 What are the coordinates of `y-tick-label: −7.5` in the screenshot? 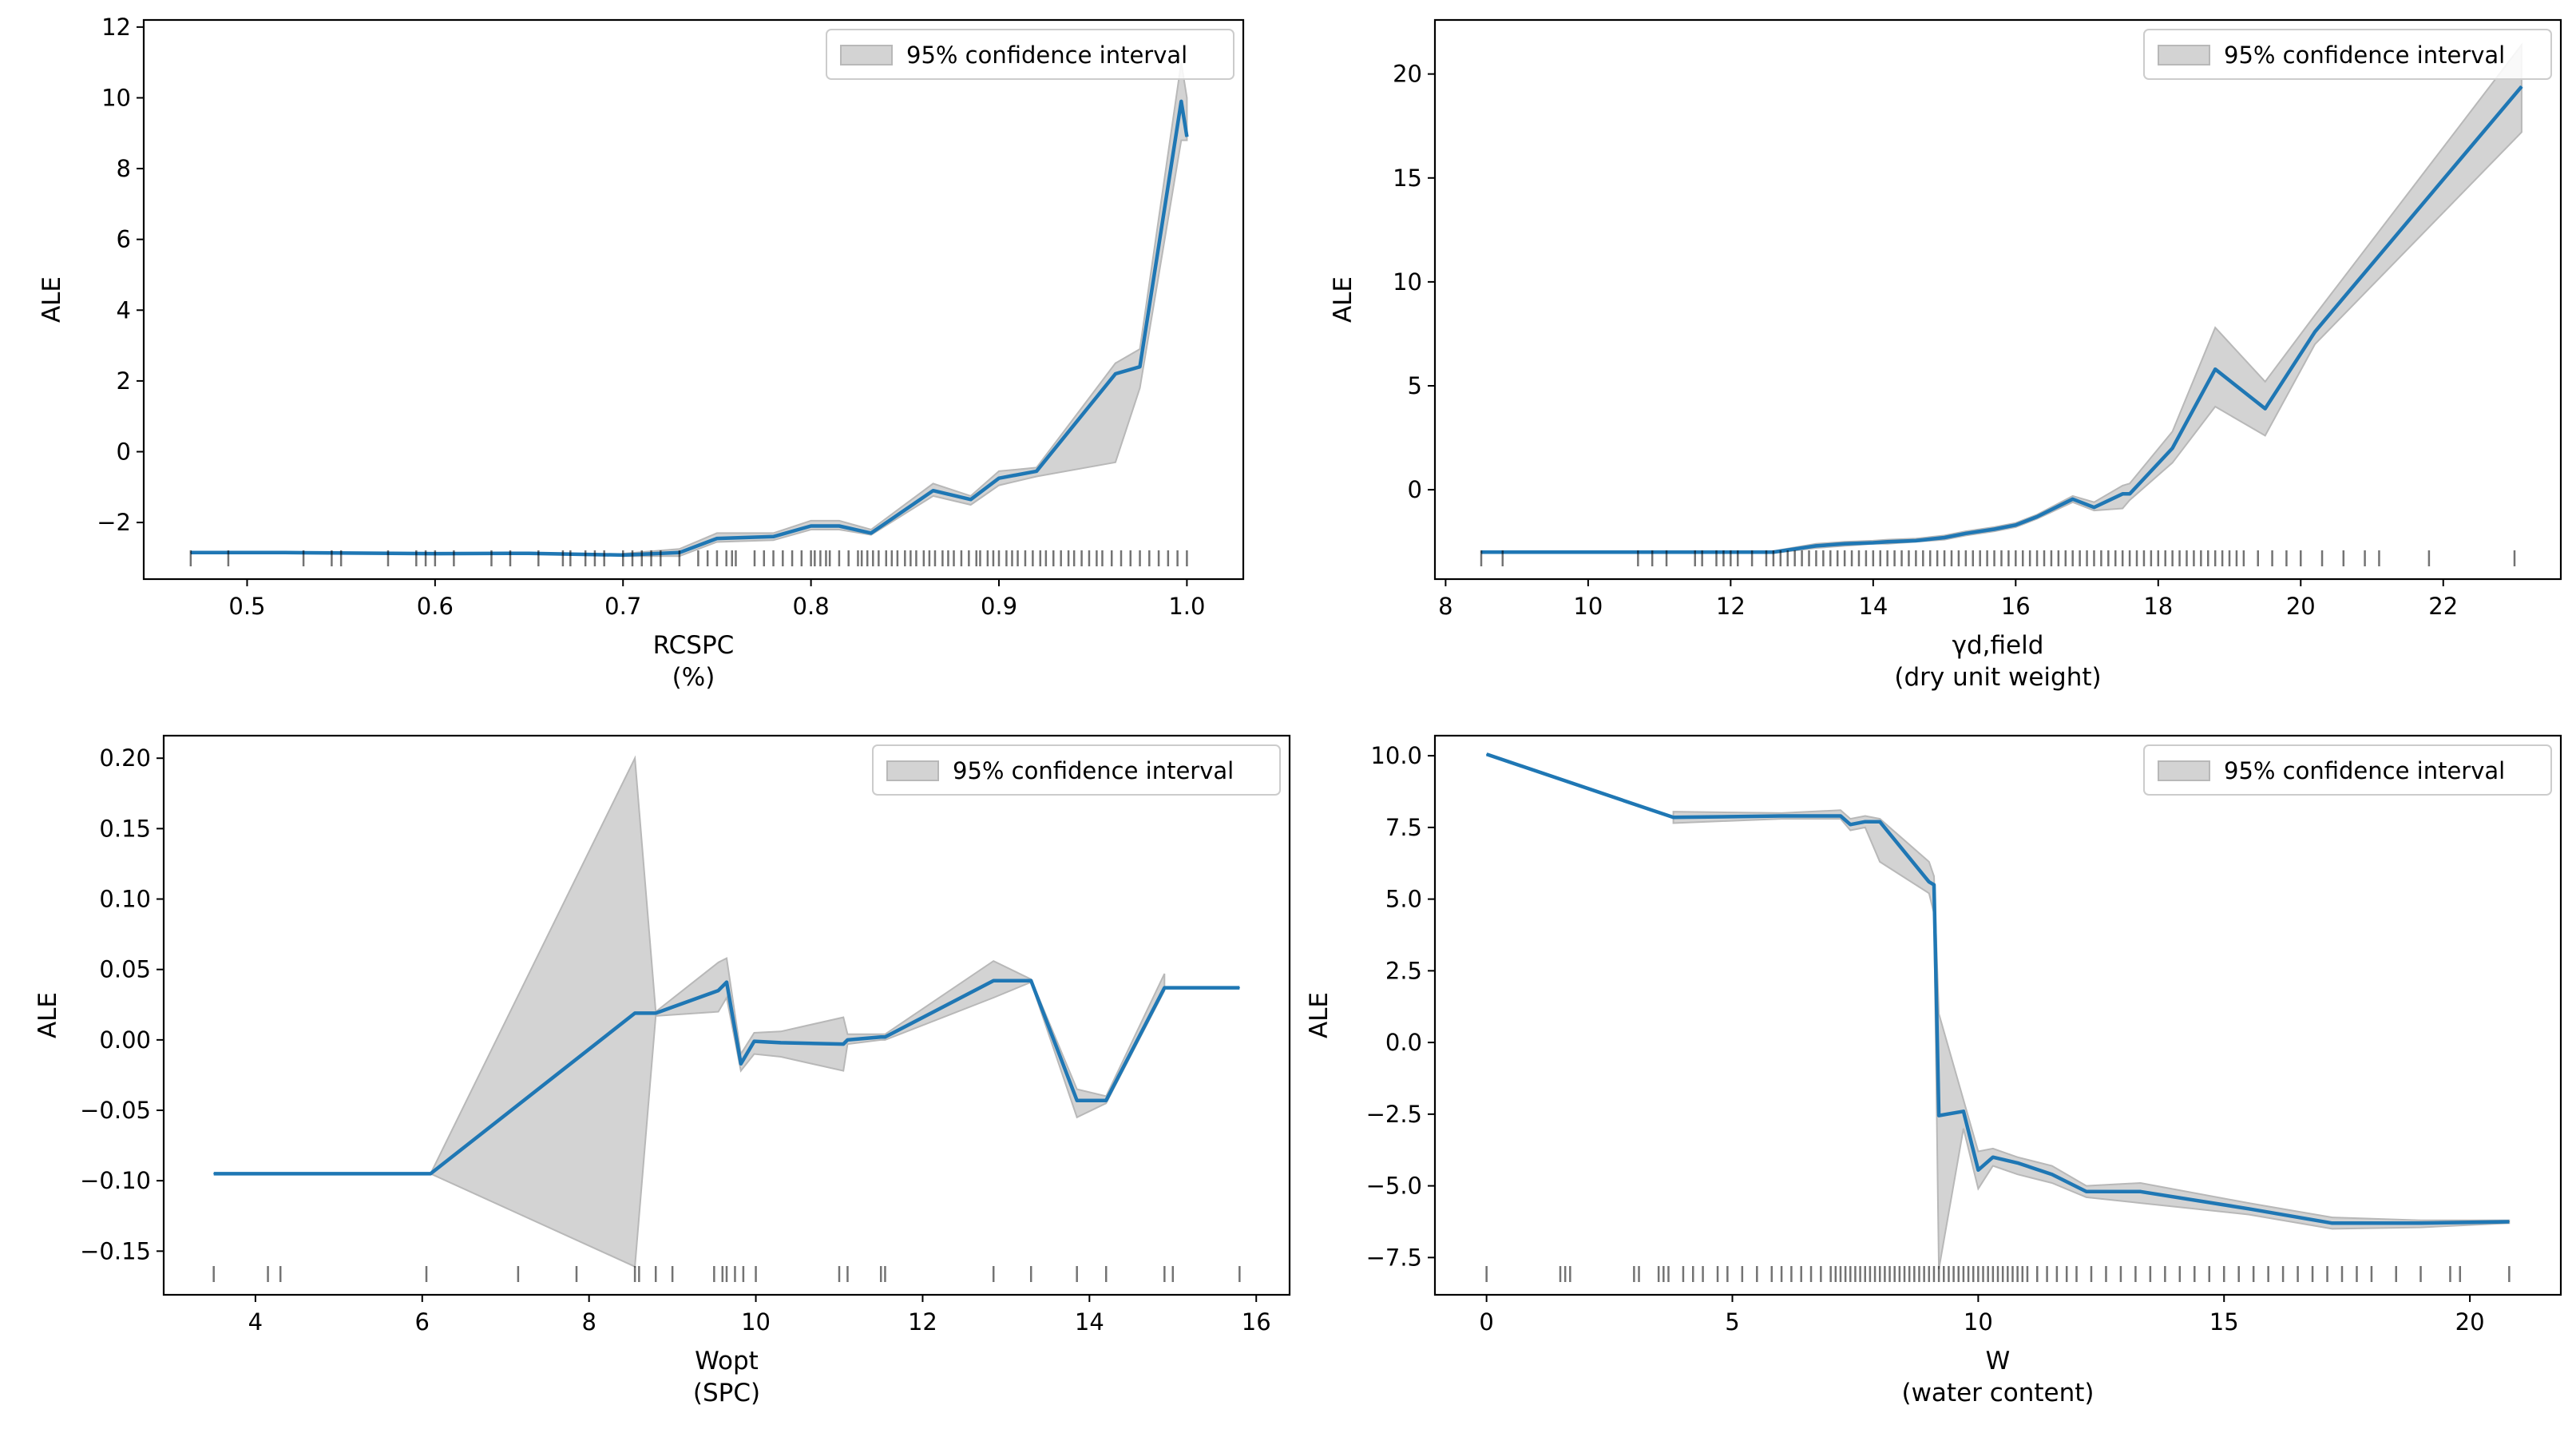 It's located at (1394, 1257).